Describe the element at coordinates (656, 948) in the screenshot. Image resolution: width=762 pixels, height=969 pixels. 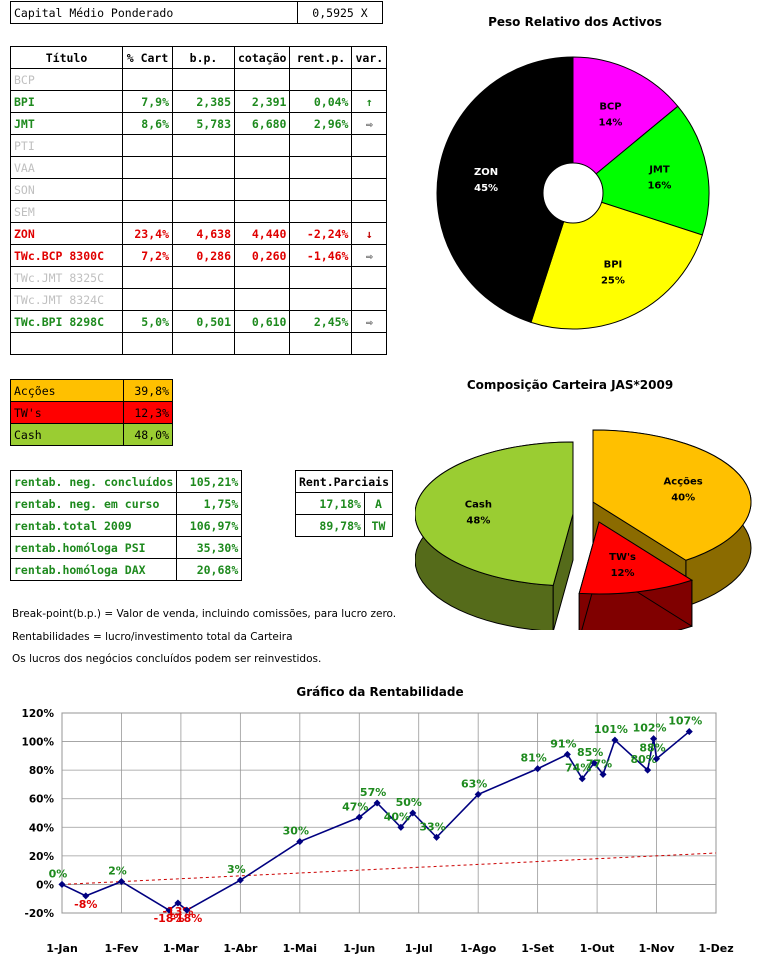
I see `x-tick-label: 1-Nov` at that location.